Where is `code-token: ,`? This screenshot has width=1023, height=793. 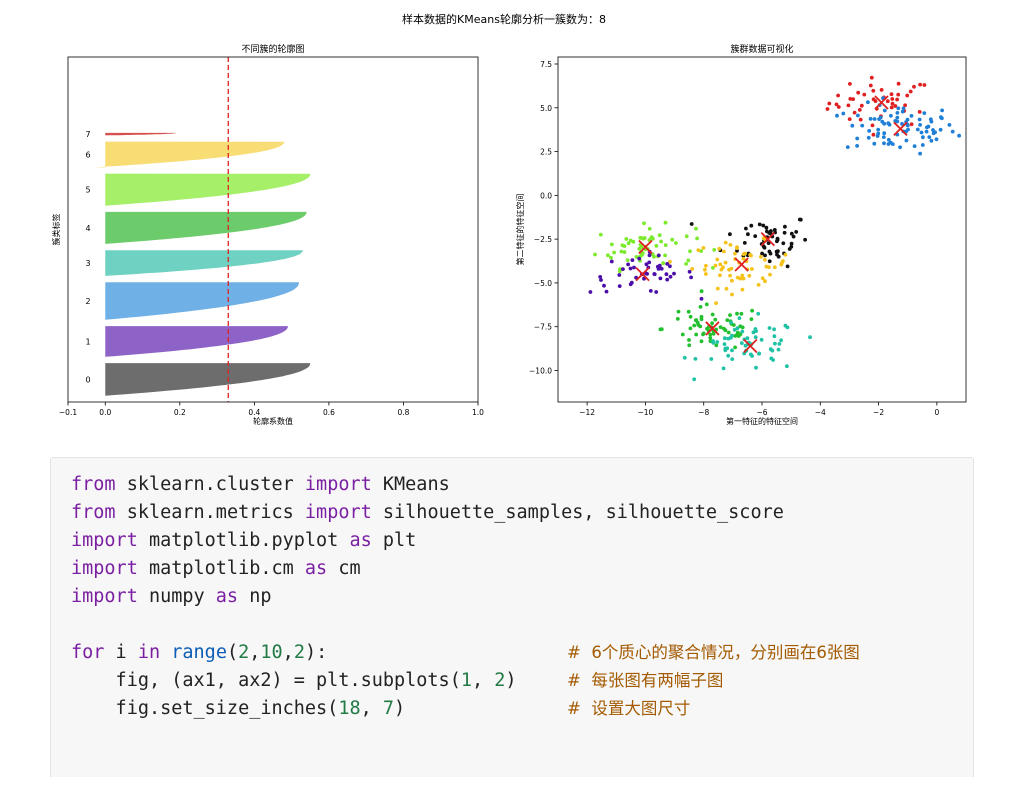 code-token: , is located at coordinates (288, 652).